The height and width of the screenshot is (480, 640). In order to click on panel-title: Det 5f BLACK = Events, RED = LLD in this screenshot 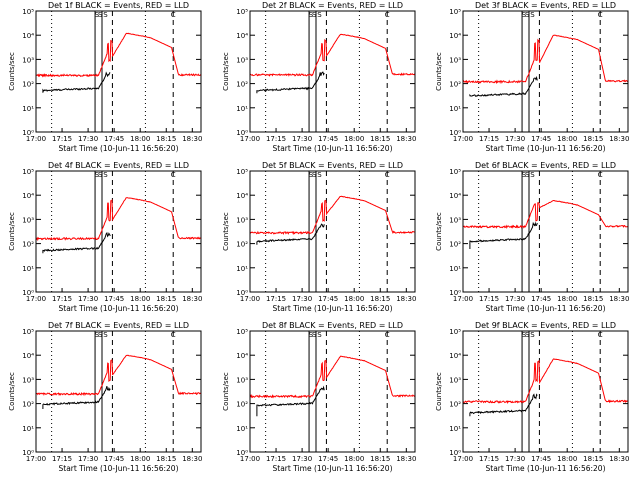, I will do `click(332, 165)`.